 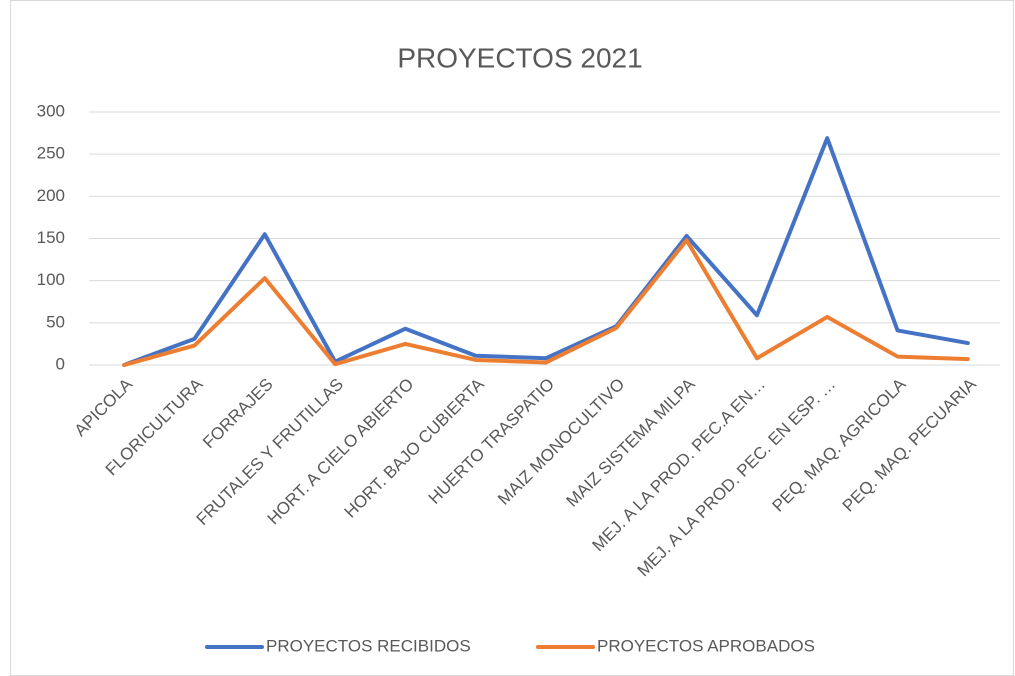 What do you see at coordinates (55, 321) in the screenshot?
I see `y-tick-label: 50` at bounding box center [55, 321].